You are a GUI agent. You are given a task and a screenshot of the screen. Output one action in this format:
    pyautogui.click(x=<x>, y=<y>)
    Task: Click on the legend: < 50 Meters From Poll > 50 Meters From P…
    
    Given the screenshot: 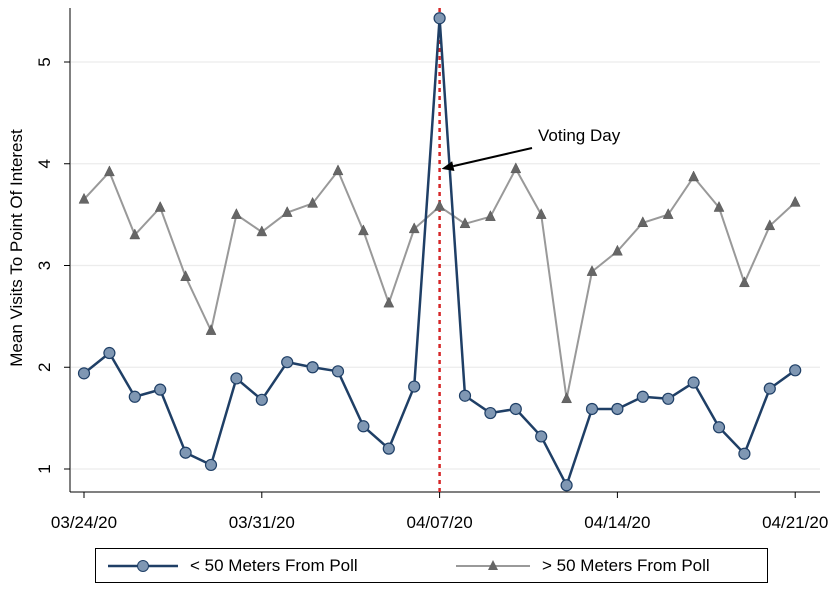 What is the action you would take?
    pyautogui.click(x=431, y=565)
    